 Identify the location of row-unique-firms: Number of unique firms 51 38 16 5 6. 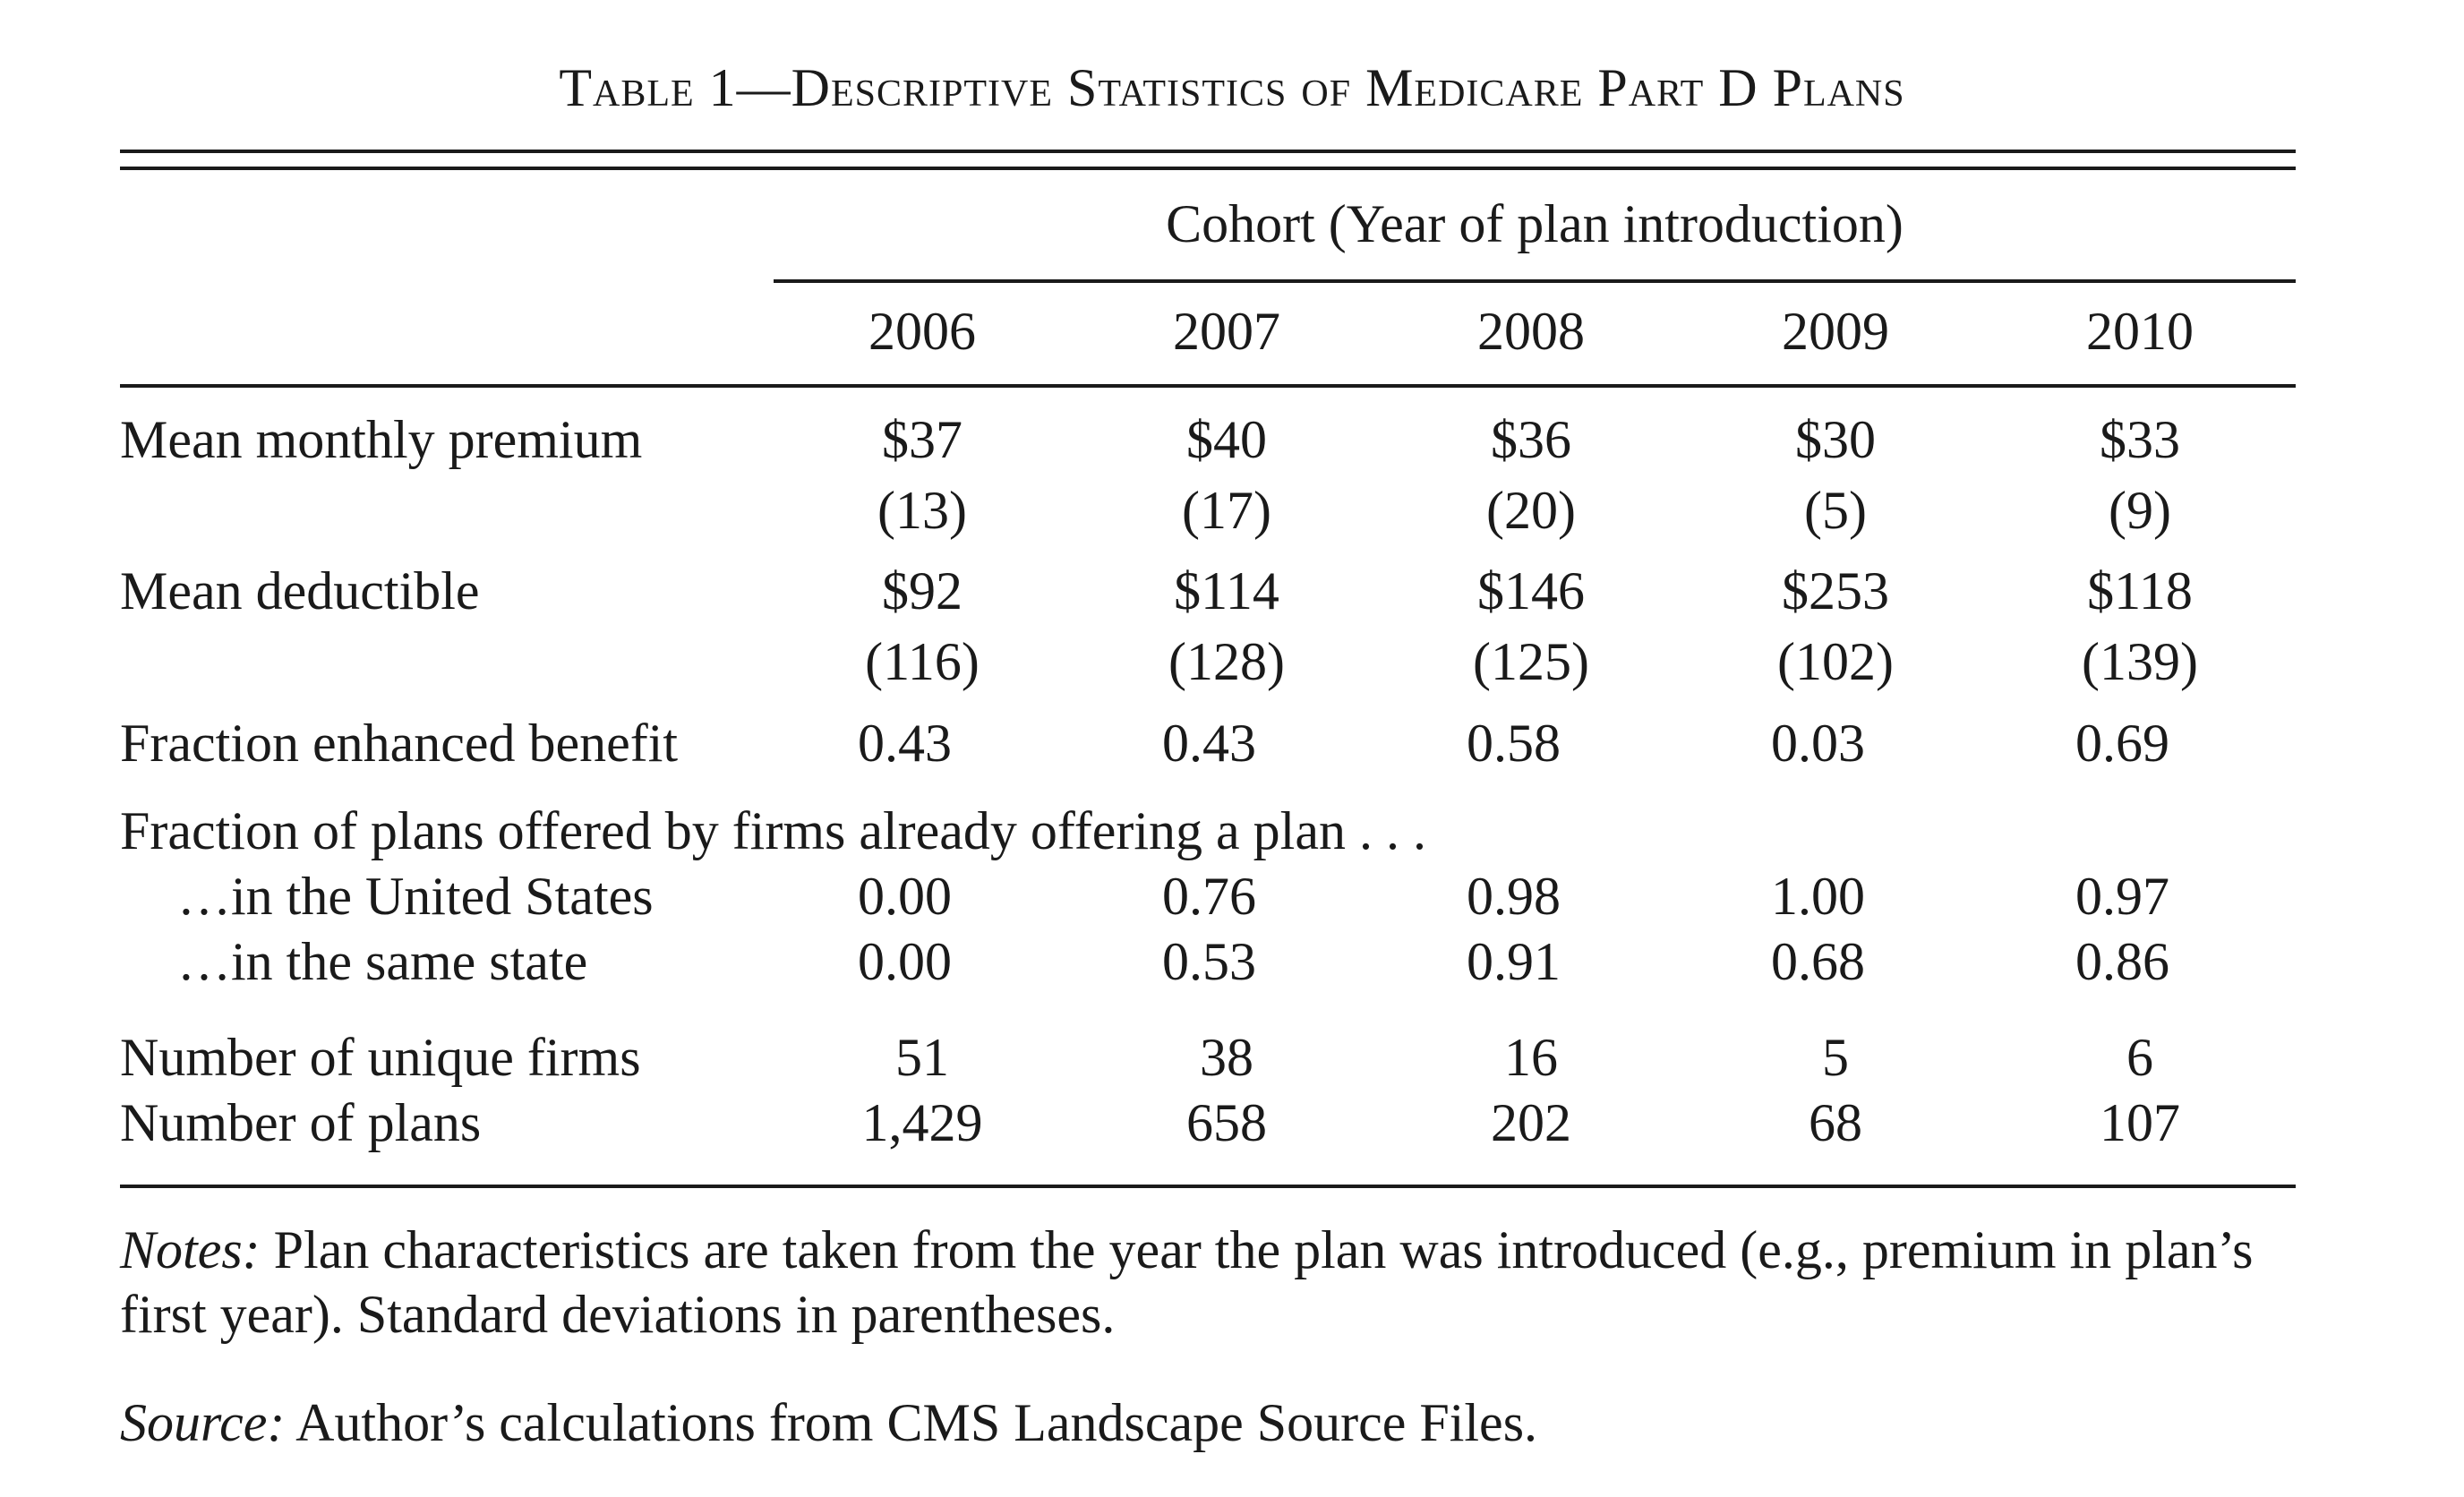
(1232, 1057).